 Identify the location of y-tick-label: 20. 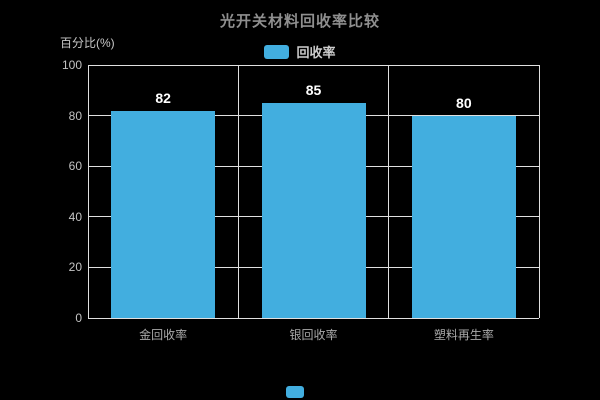
(75, 267).